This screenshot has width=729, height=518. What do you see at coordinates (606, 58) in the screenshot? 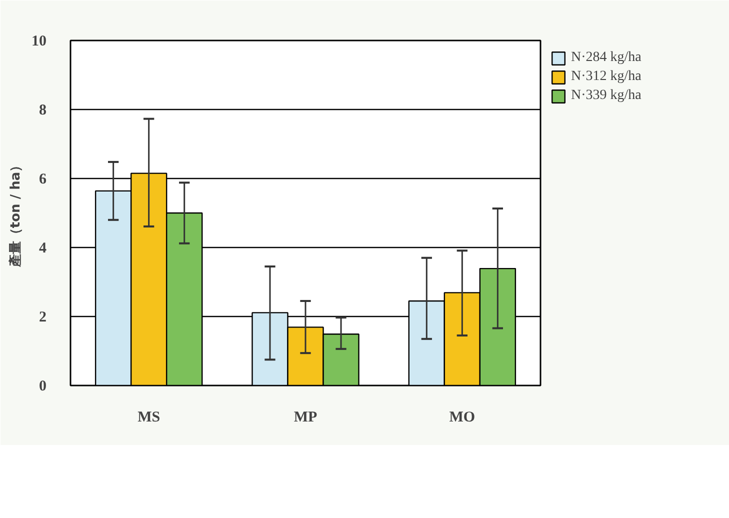
I see `legend-label: N·284 kg/ha` at bounding box center [606, 58].